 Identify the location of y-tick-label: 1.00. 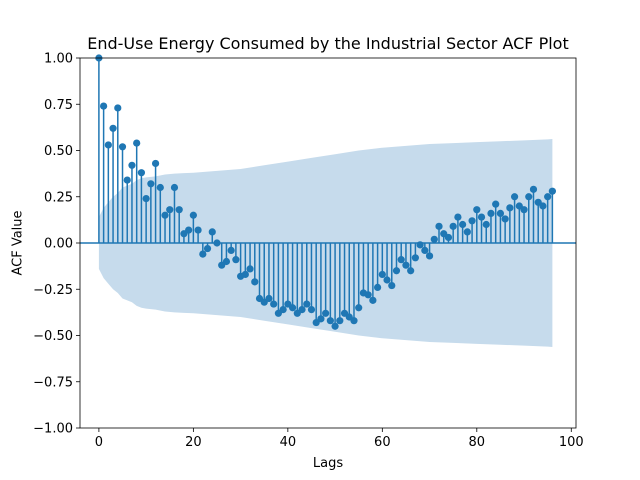
(58, 59).